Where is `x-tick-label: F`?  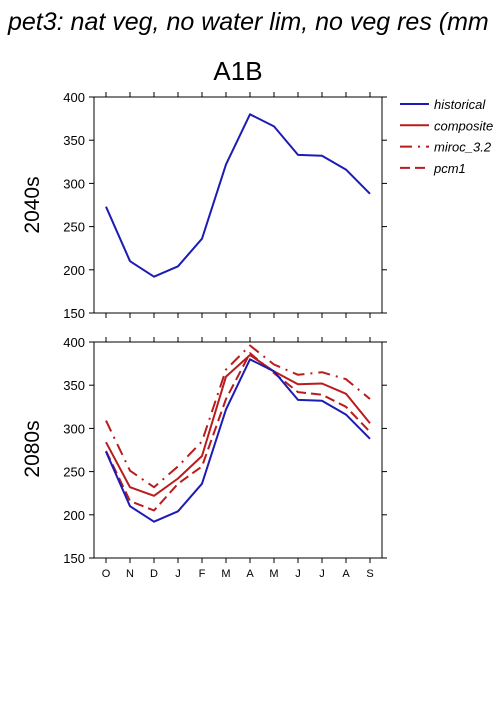 x-tick-label: F is located at coordinates (202, 574).